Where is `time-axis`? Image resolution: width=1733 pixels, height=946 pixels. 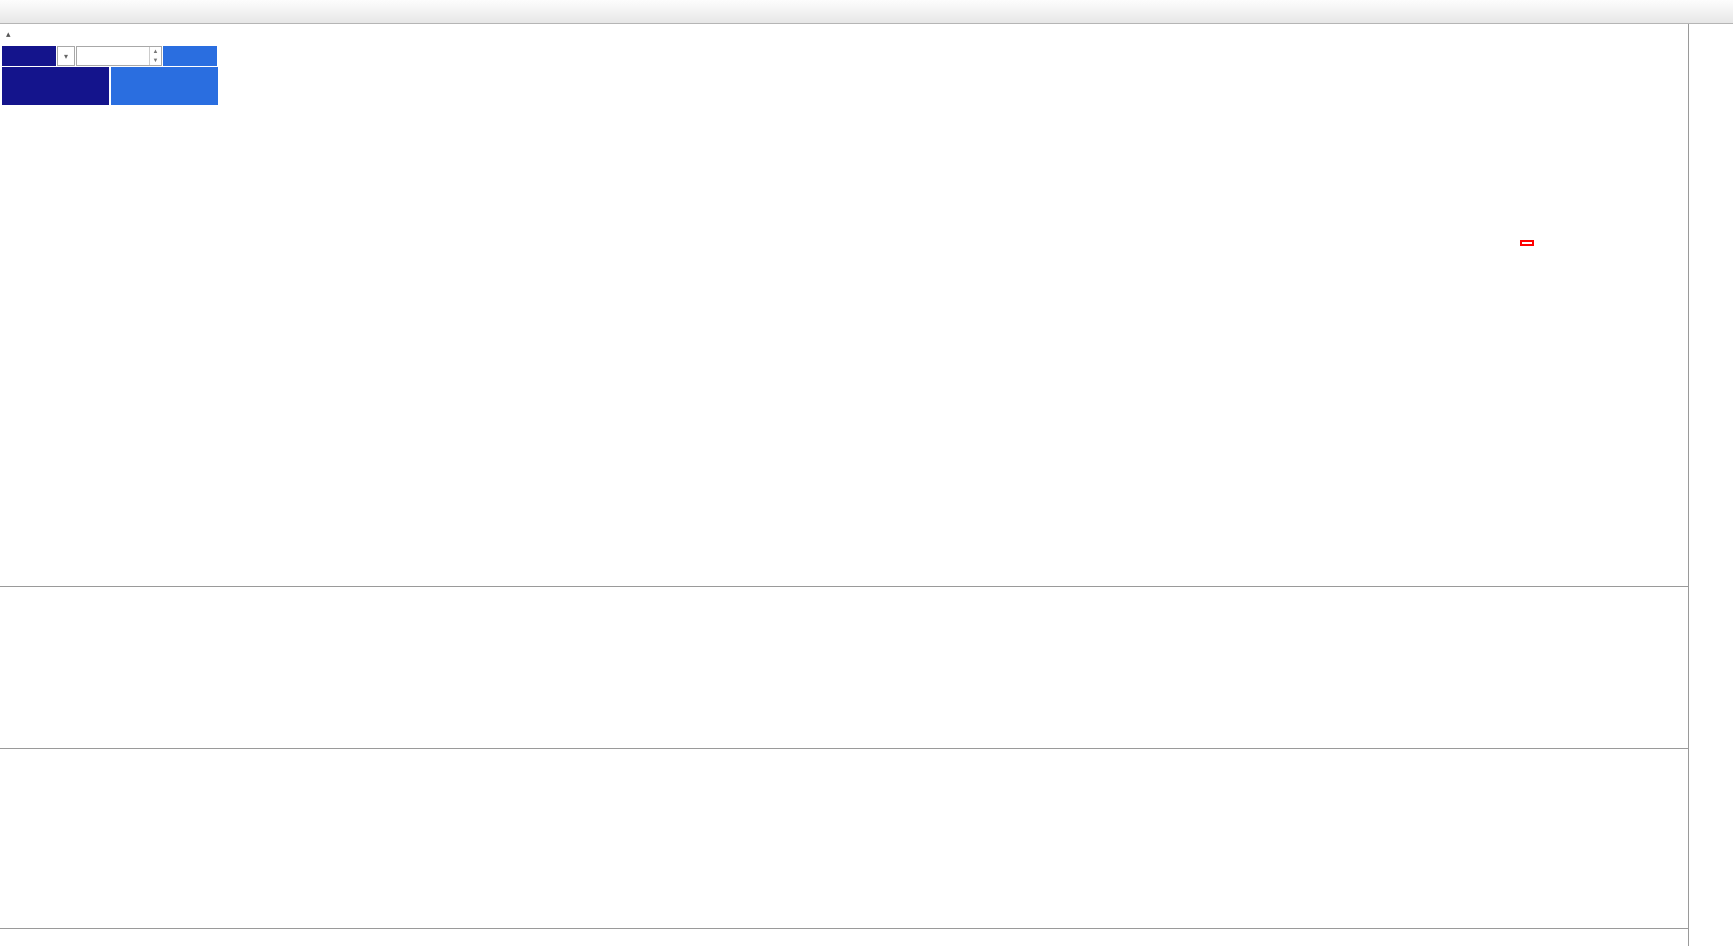
time-axis is located at coordinates (844, 937).